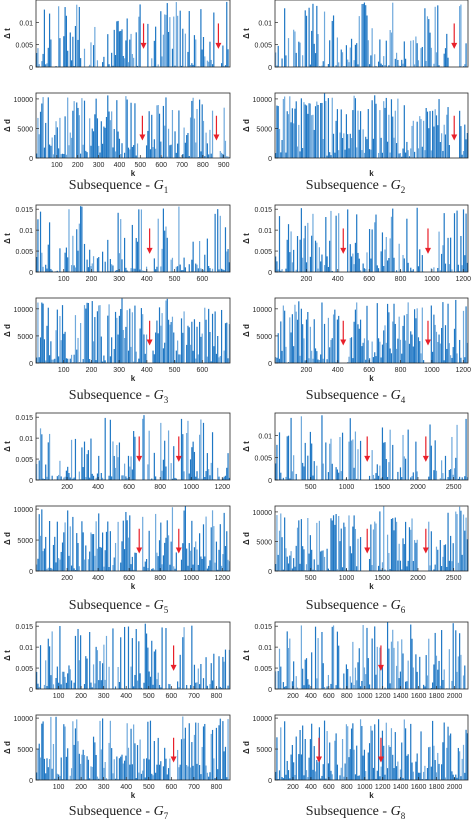 This screenshot has width=474, height=822. Describe the element at coordinates (31, 68) in the screenshot. I see `G1-dt-ytick-label: 0` at that location.